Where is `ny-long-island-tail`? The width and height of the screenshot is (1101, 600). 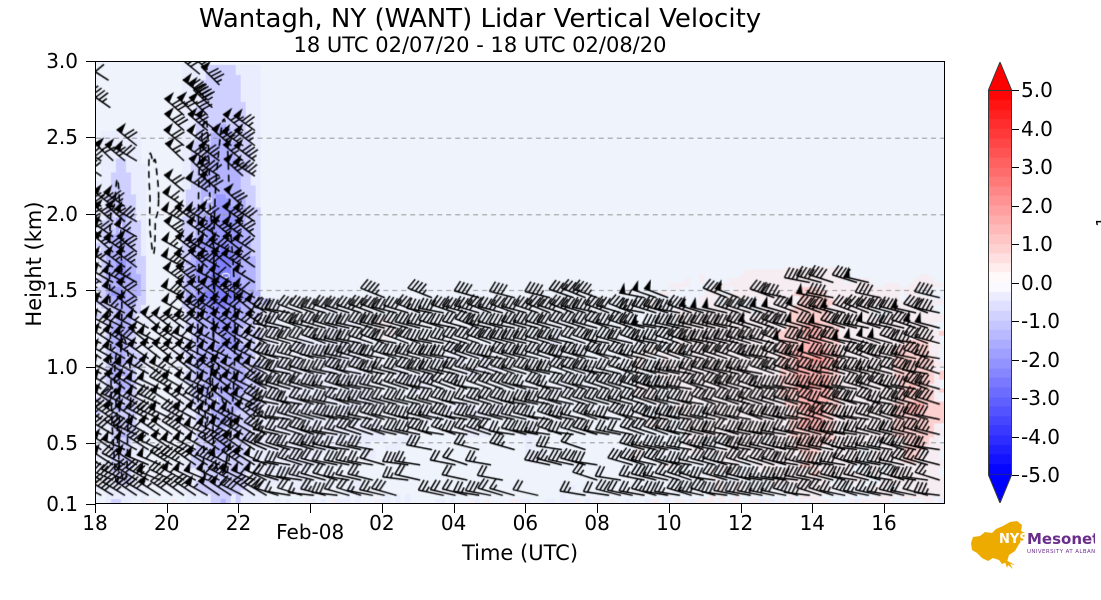
ny-long-island-tail is located at coordinates (1009, 564).